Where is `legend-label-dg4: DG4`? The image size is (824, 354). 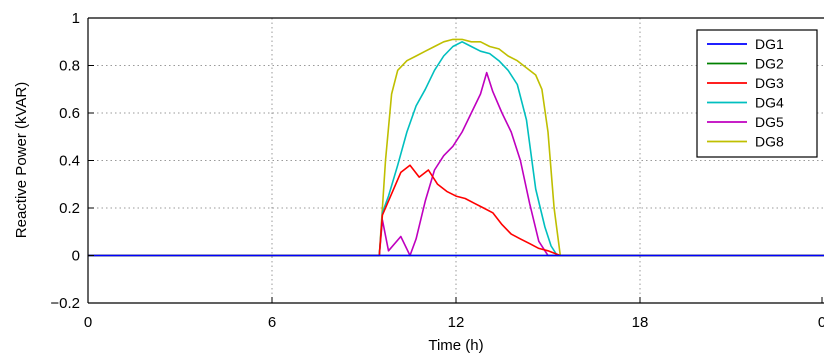
legend-label-dg4: DG4 is located at coordinates (769, 103).